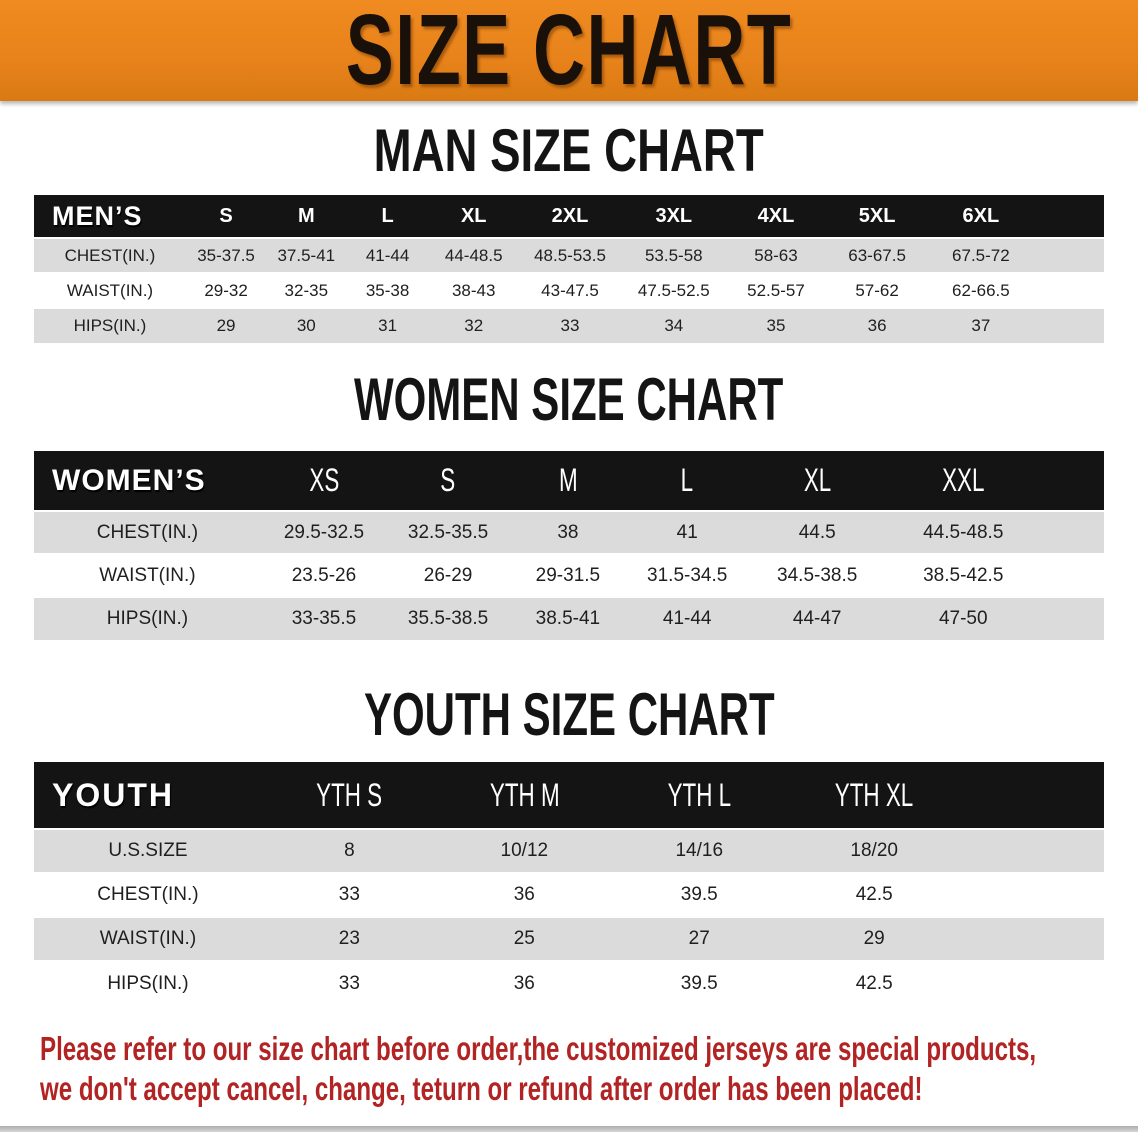 This screenshot has height=1132, width=1138. I want to click on bottom-edge-strip, so click(569, 1129).